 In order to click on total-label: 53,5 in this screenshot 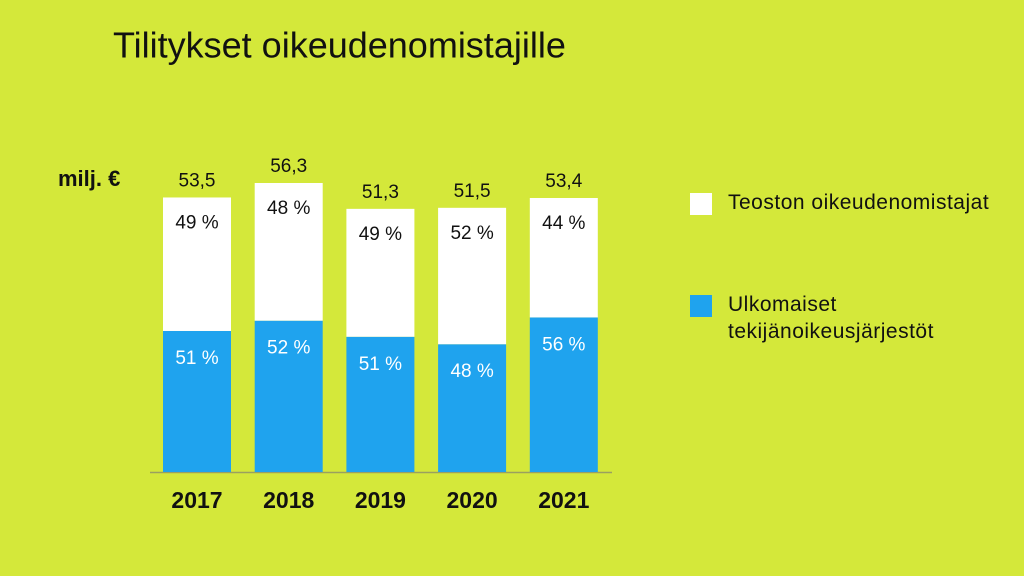, I will do `click(197, 180)`.